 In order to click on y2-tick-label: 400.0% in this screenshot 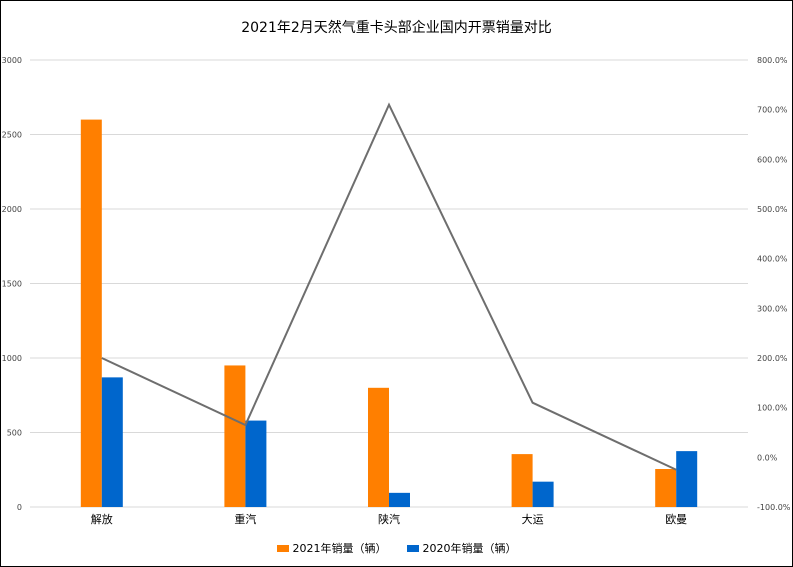, I will do `click(772, 259)`.